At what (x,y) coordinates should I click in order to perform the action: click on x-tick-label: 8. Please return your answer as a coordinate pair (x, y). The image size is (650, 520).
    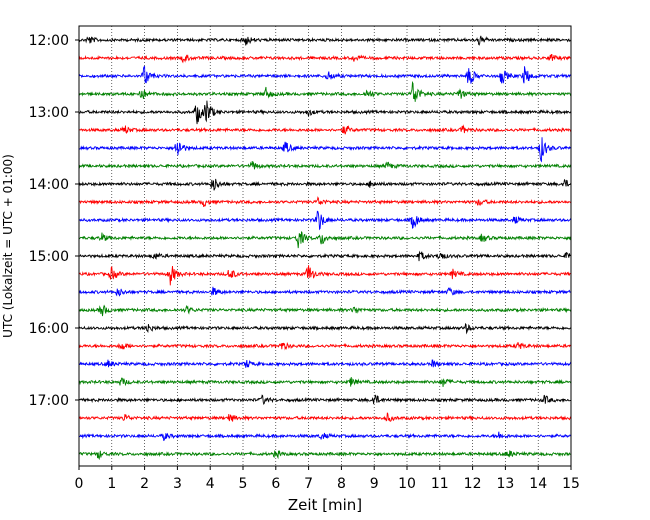
    Looking at the image, I should click on (341, 484).